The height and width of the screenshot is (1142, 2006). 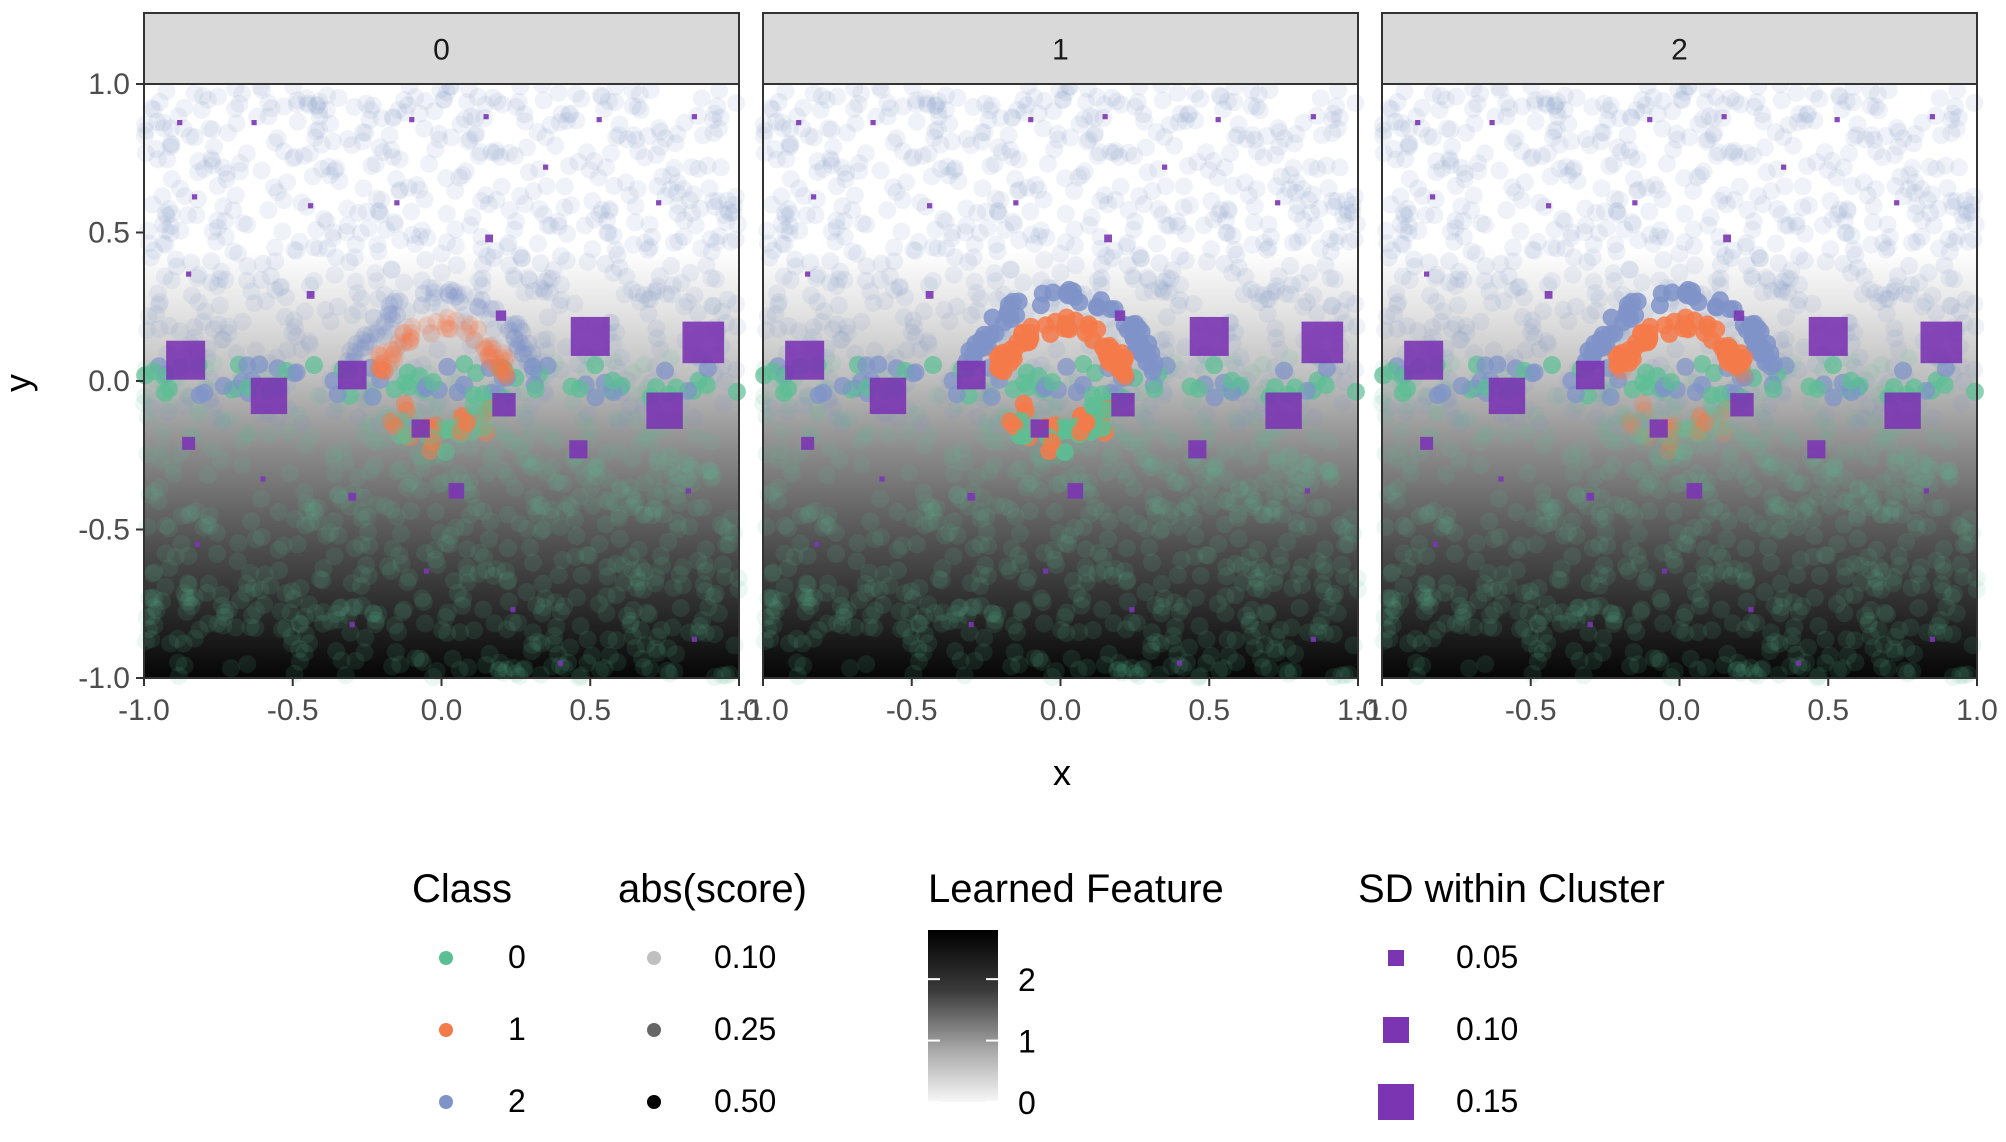 What do you see at coordinates (441, 50) in the screenshot?
I see `facet-strip-label: 0` at bounding box center [441, 50].